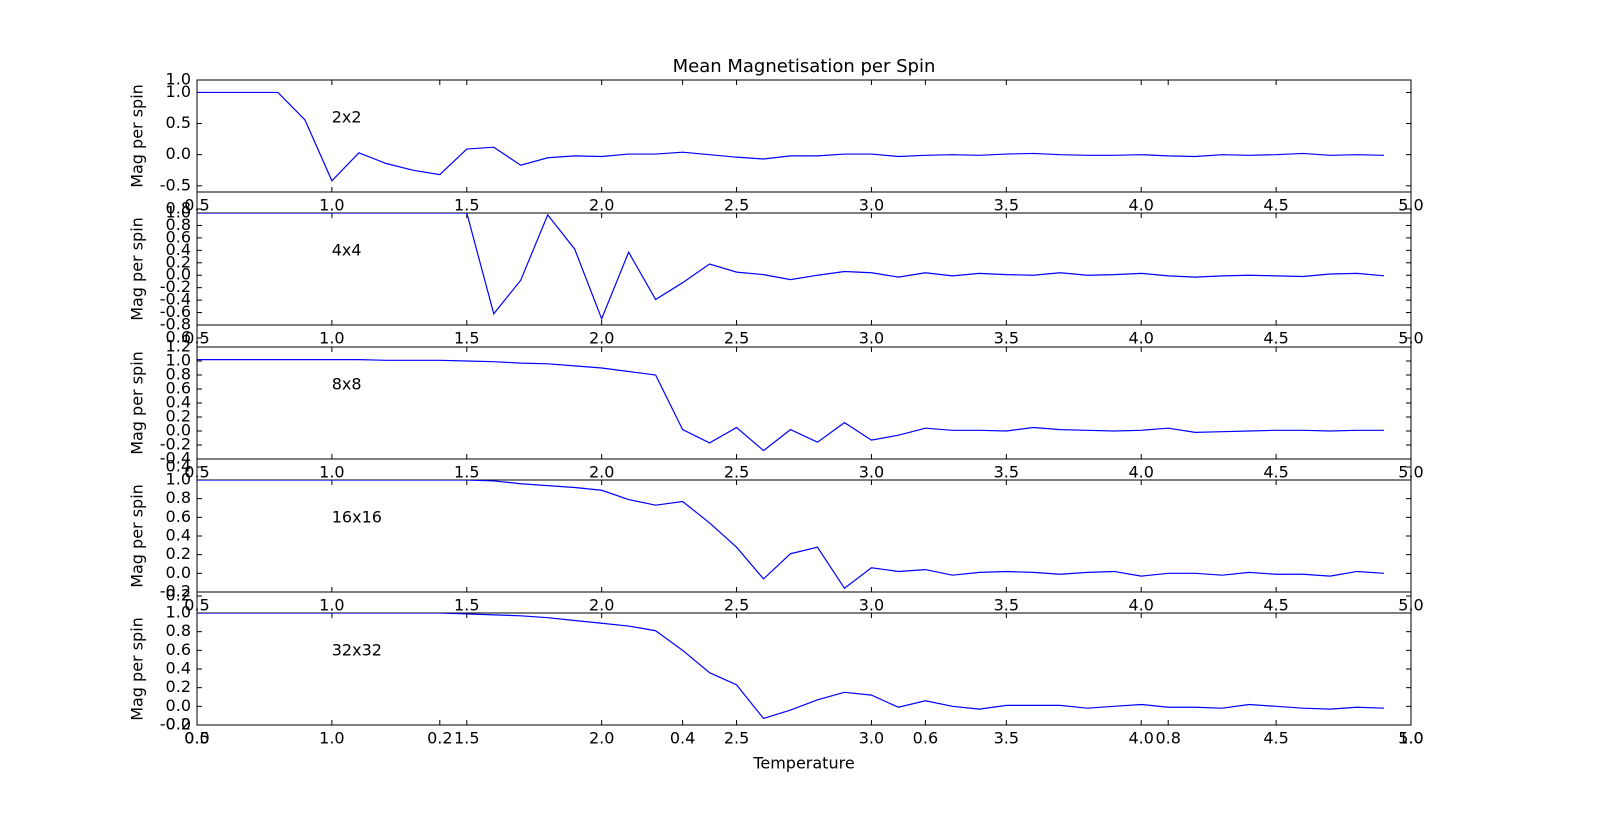 The image size is (1600, 822). Describe the element at coordinates (175, 184) in the screenshot. I see `y-tick-label: -0.5` at that location.